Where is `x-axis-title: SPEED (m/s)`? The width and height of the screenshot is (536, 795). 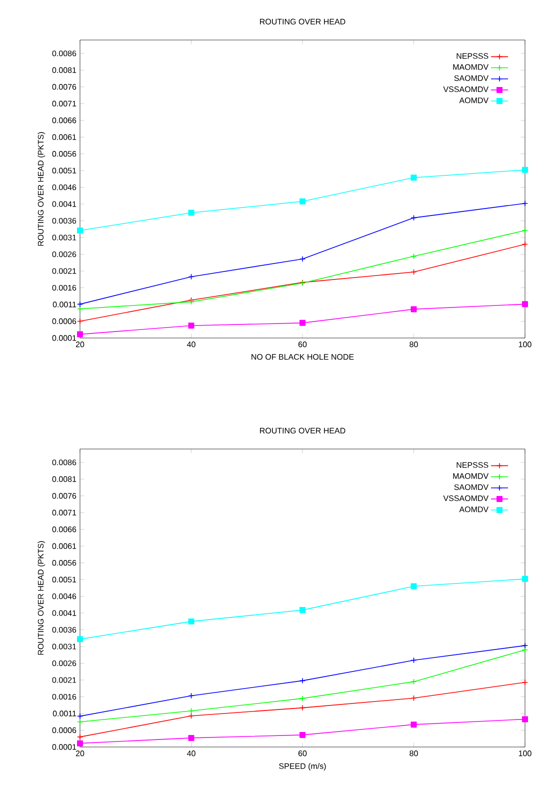 x-axis-title: SPEED (m/s) is located at coordinates (302, 767).